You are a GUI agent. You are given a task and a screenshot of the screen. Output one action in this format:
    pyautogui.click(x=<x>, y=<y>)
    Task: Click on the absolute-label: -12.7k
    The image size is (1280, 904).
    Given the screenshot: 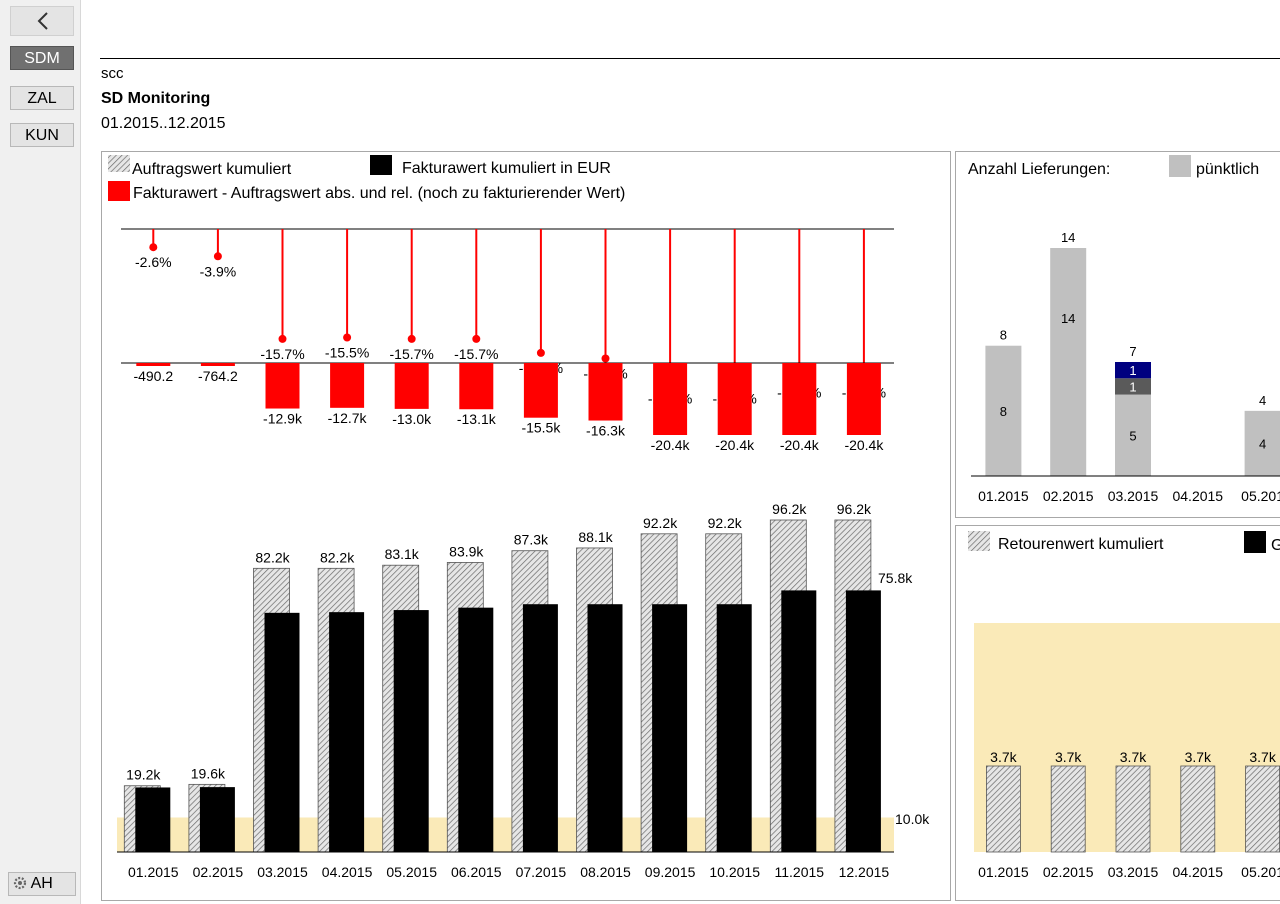 What is the action you would take?
    pyautogui.click(x=348, y=418)
    